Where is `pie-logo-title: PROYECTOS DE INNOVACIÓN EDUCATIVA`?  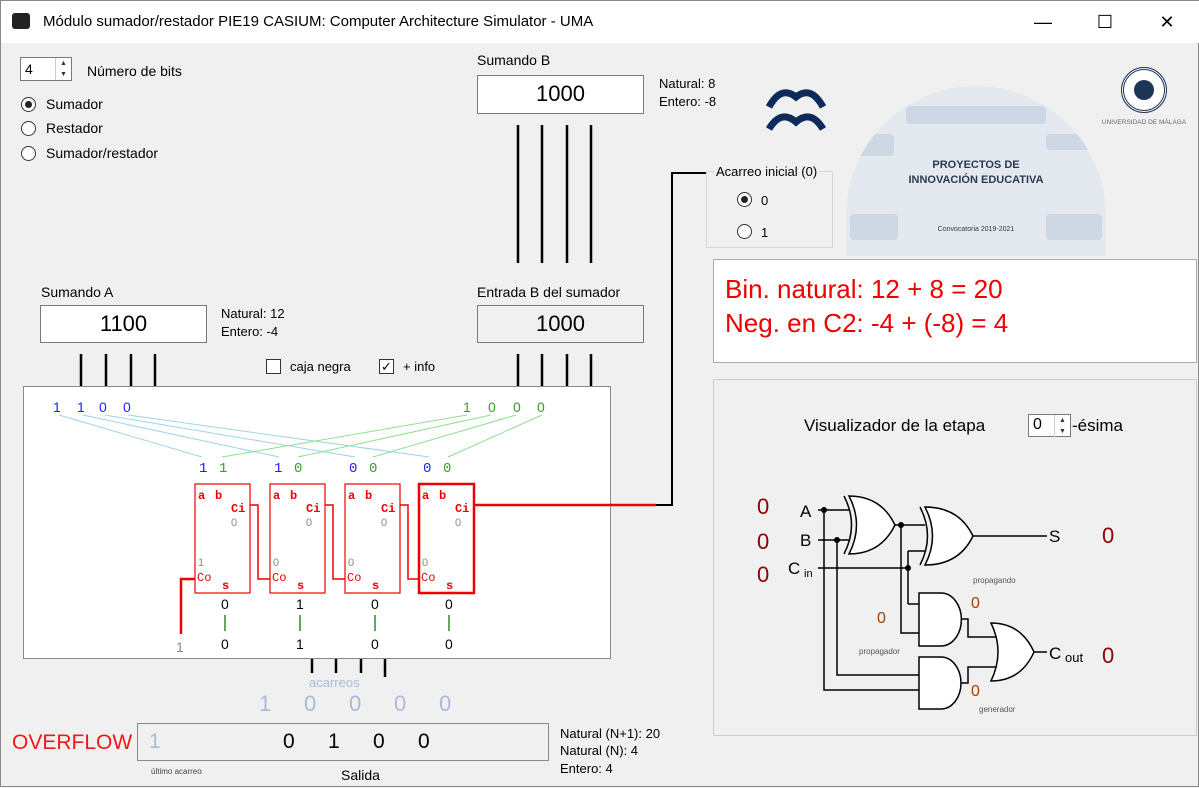 pie-logo-title: PROYECTOS DE INNOVACIÓN EDUCATIVA is located at coordinates (976, 172).